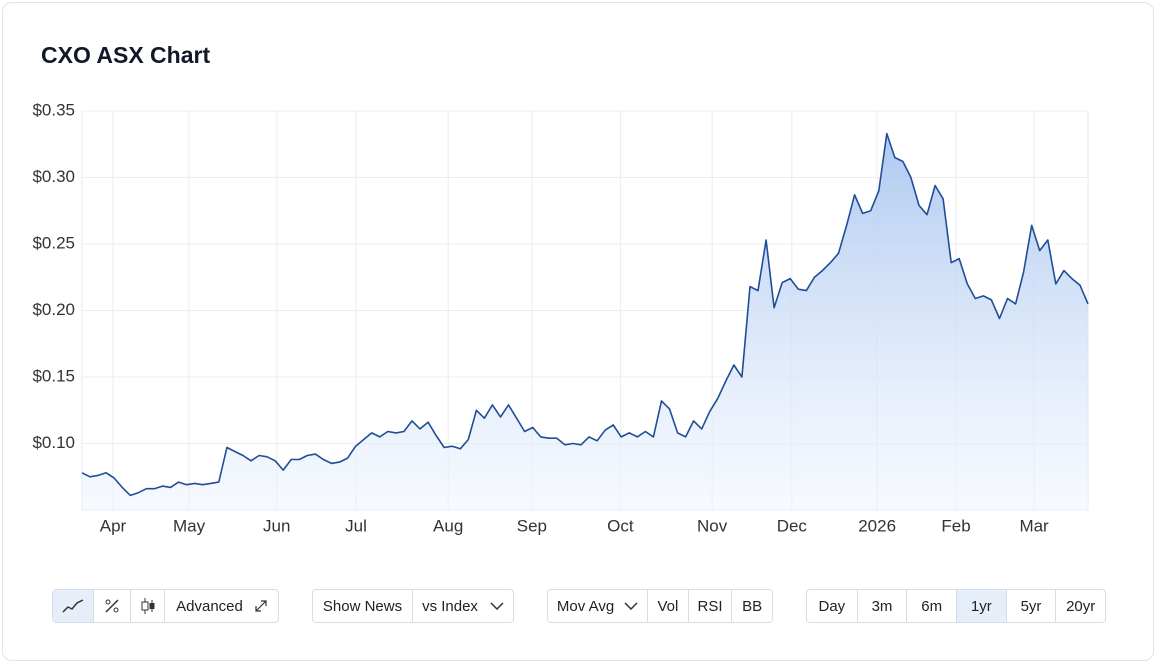 Image resolution: width=1158 pixels, height=665 pixels. Describe the element at coordinates (585, 606) in the screenshot. I see `button-label: Mov Avg` at that location.